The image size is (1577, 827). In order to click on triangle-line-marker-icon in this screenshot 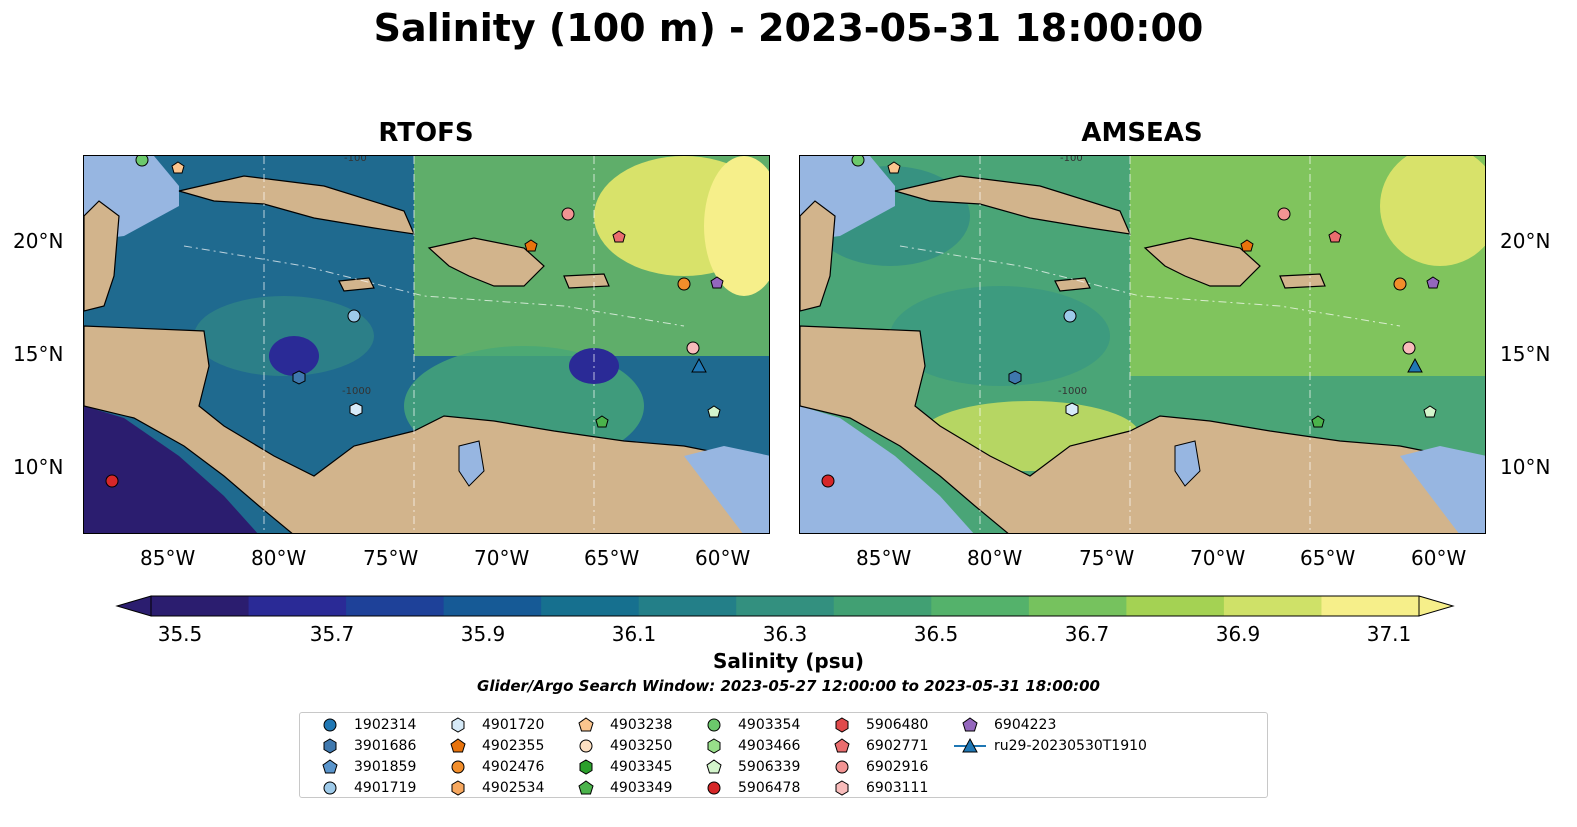, I will do `click(970, 745)`.